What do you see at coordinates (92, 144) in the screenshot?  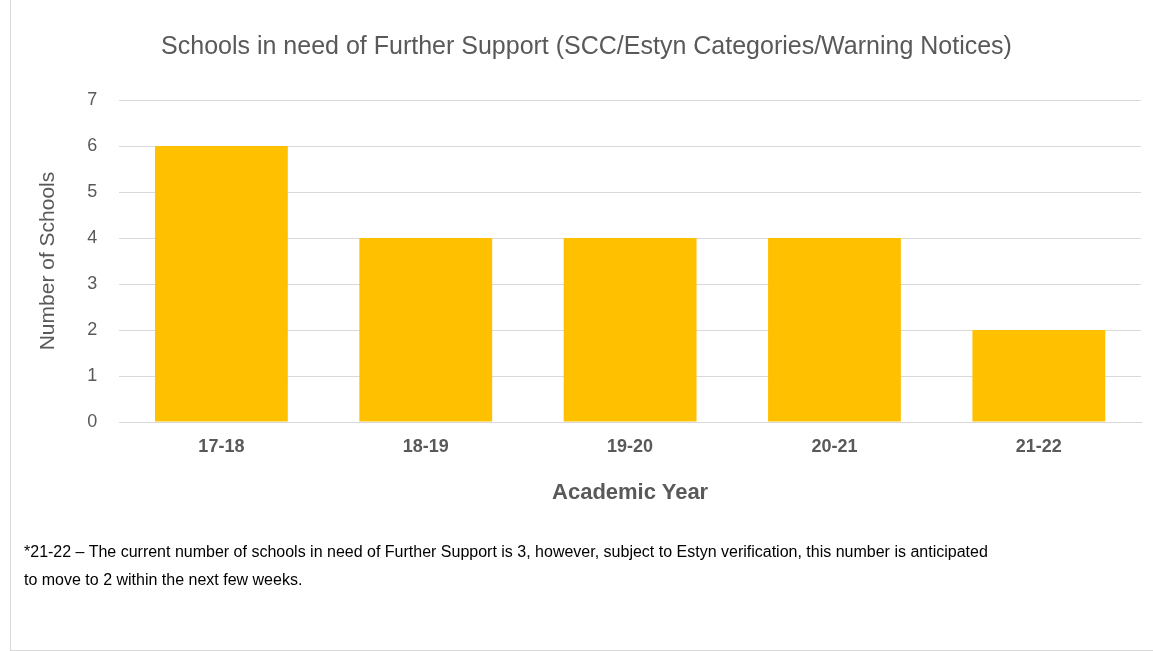 I see `y-tick-label: 6` at bounding box center [92, 144].